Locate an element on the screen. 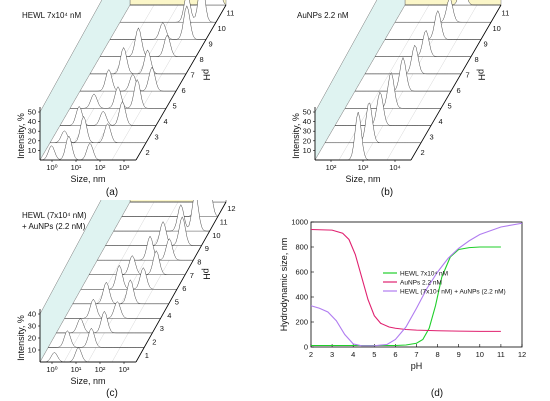 Image resolution: width=550 pixels, height=401 pixels. legend-label: AuNPs 2.2 nM is located at coordinates (421, 282).